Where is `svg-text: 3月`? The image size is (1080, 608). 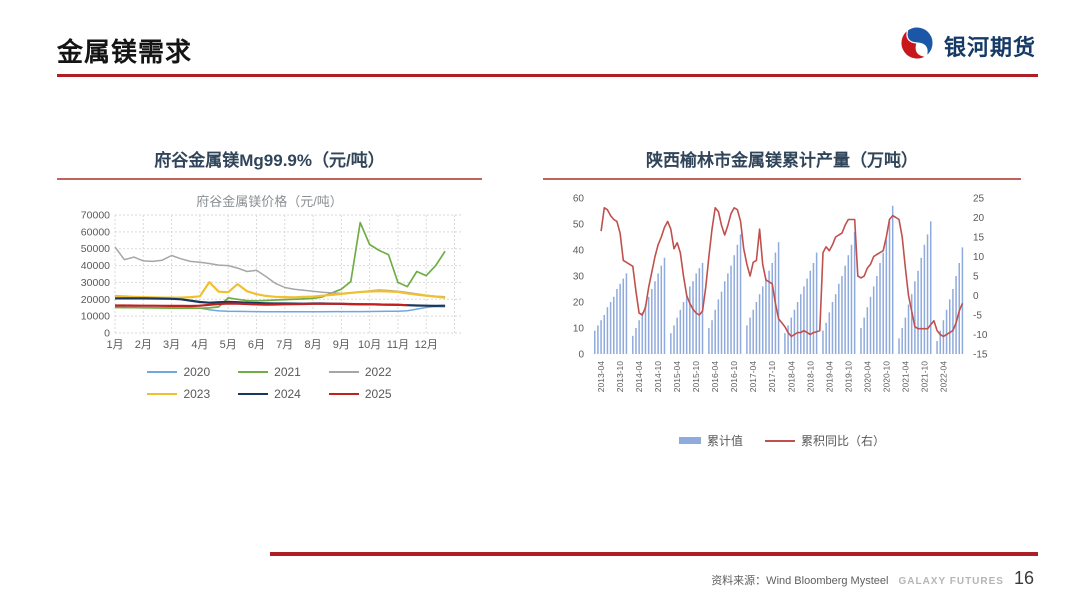 svg-text: 3月 is located at coordinates (171, 345).